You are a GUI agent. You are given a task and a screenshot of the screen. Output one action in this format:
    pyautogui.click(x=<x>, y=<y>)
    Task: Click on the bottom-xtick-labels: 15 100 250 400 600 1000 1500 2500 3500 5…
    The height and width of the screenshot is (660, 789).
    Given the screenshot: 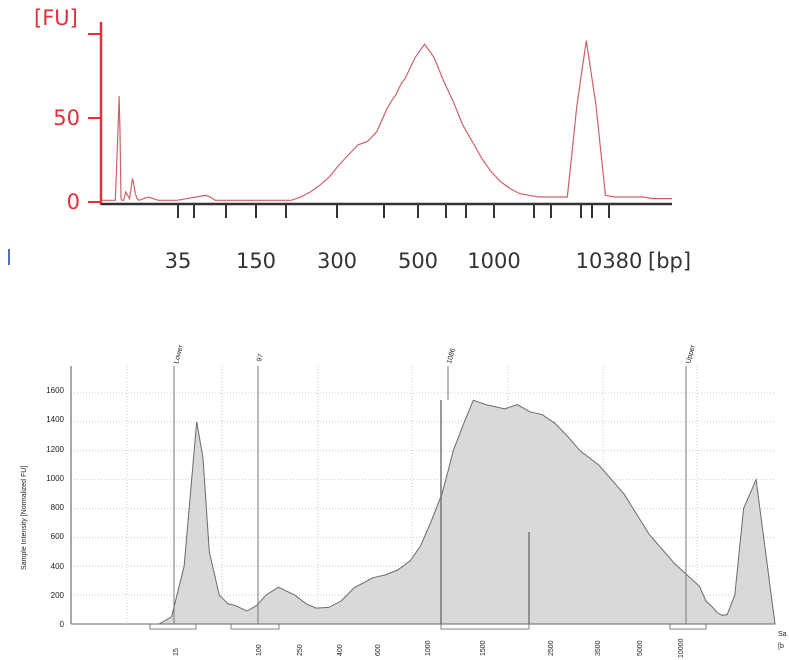 What is the action you would take?
    pyautogui.click(x=429, y=648)
    